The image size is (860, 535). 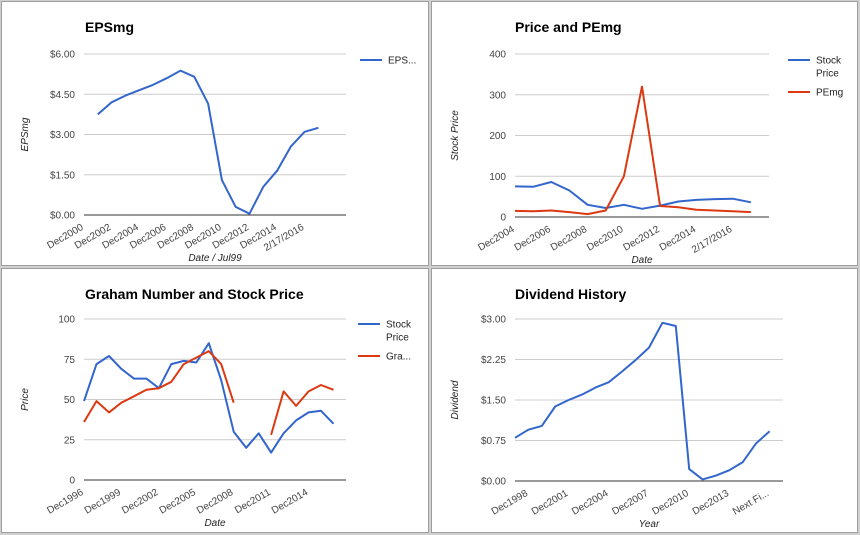 I want to click on chart1-legend-label: Stock Price, so click(x=829, y=68).